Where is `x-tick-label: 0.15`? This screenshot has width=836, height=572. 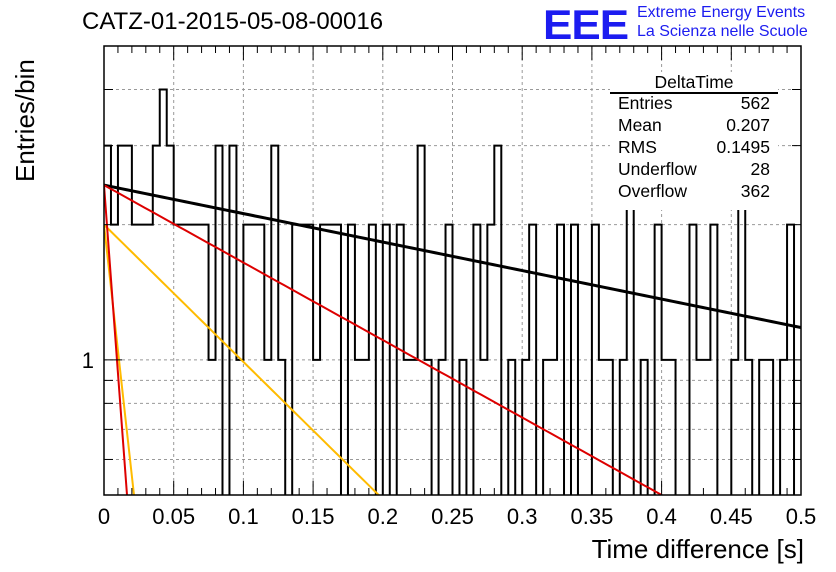
x-tick-label: 0.15 is located at coordinates (313, 516).